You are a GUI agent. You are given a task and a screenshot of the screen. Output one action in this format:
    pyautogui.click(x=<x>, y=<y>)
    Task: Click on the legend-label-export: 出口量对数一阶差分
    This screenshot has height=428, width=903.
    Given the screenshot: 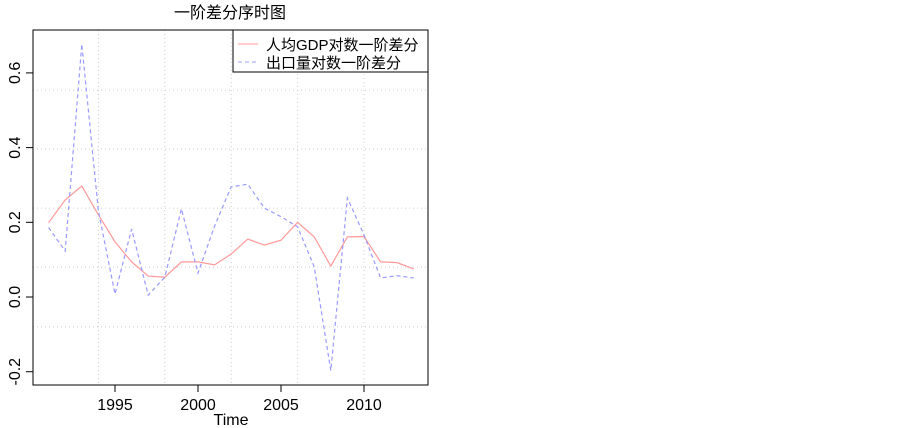 What is the action you would take?
    pyautogui.click(x=333, y=63)
    